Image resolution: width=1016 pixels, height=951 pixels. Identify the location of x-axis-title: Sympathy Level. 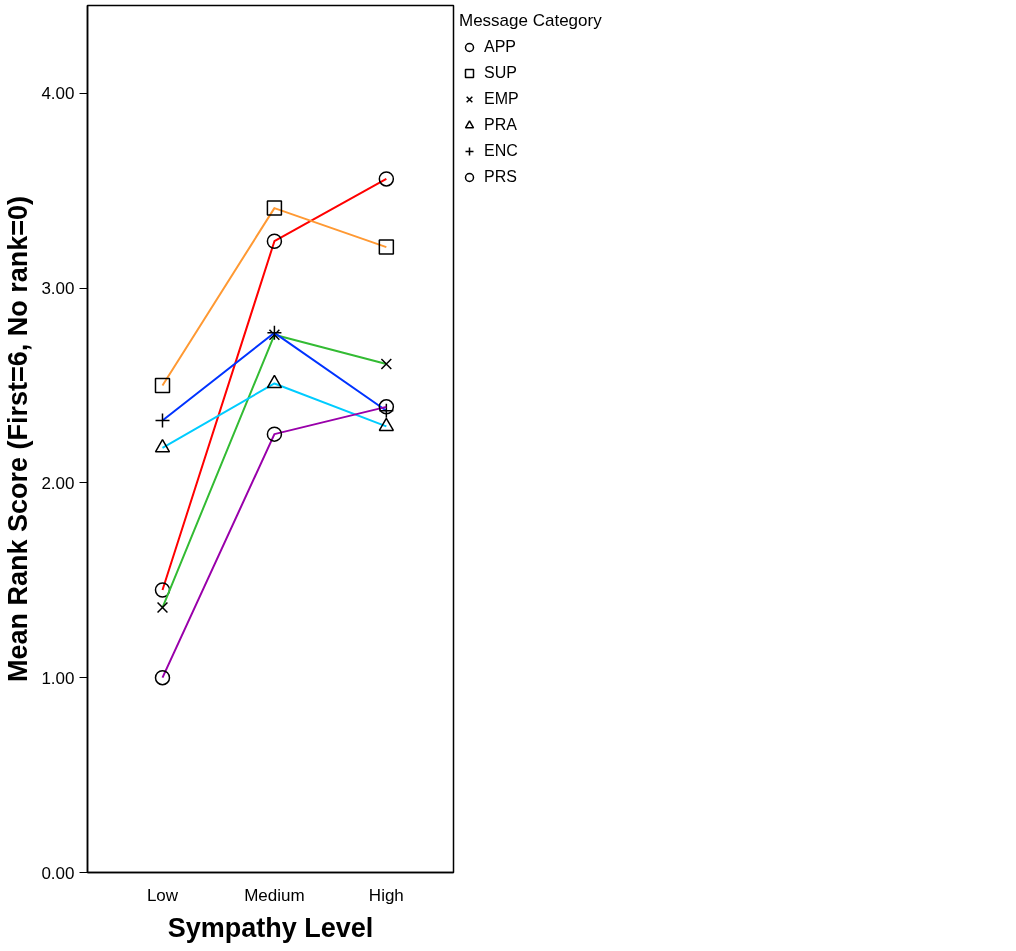
(270, 927).